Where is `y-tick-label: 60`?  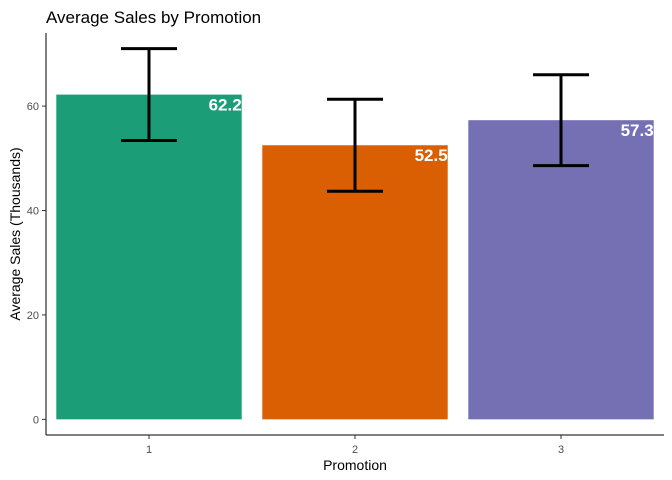 y-tick-label: 60 is located at coordinates (33, 107).